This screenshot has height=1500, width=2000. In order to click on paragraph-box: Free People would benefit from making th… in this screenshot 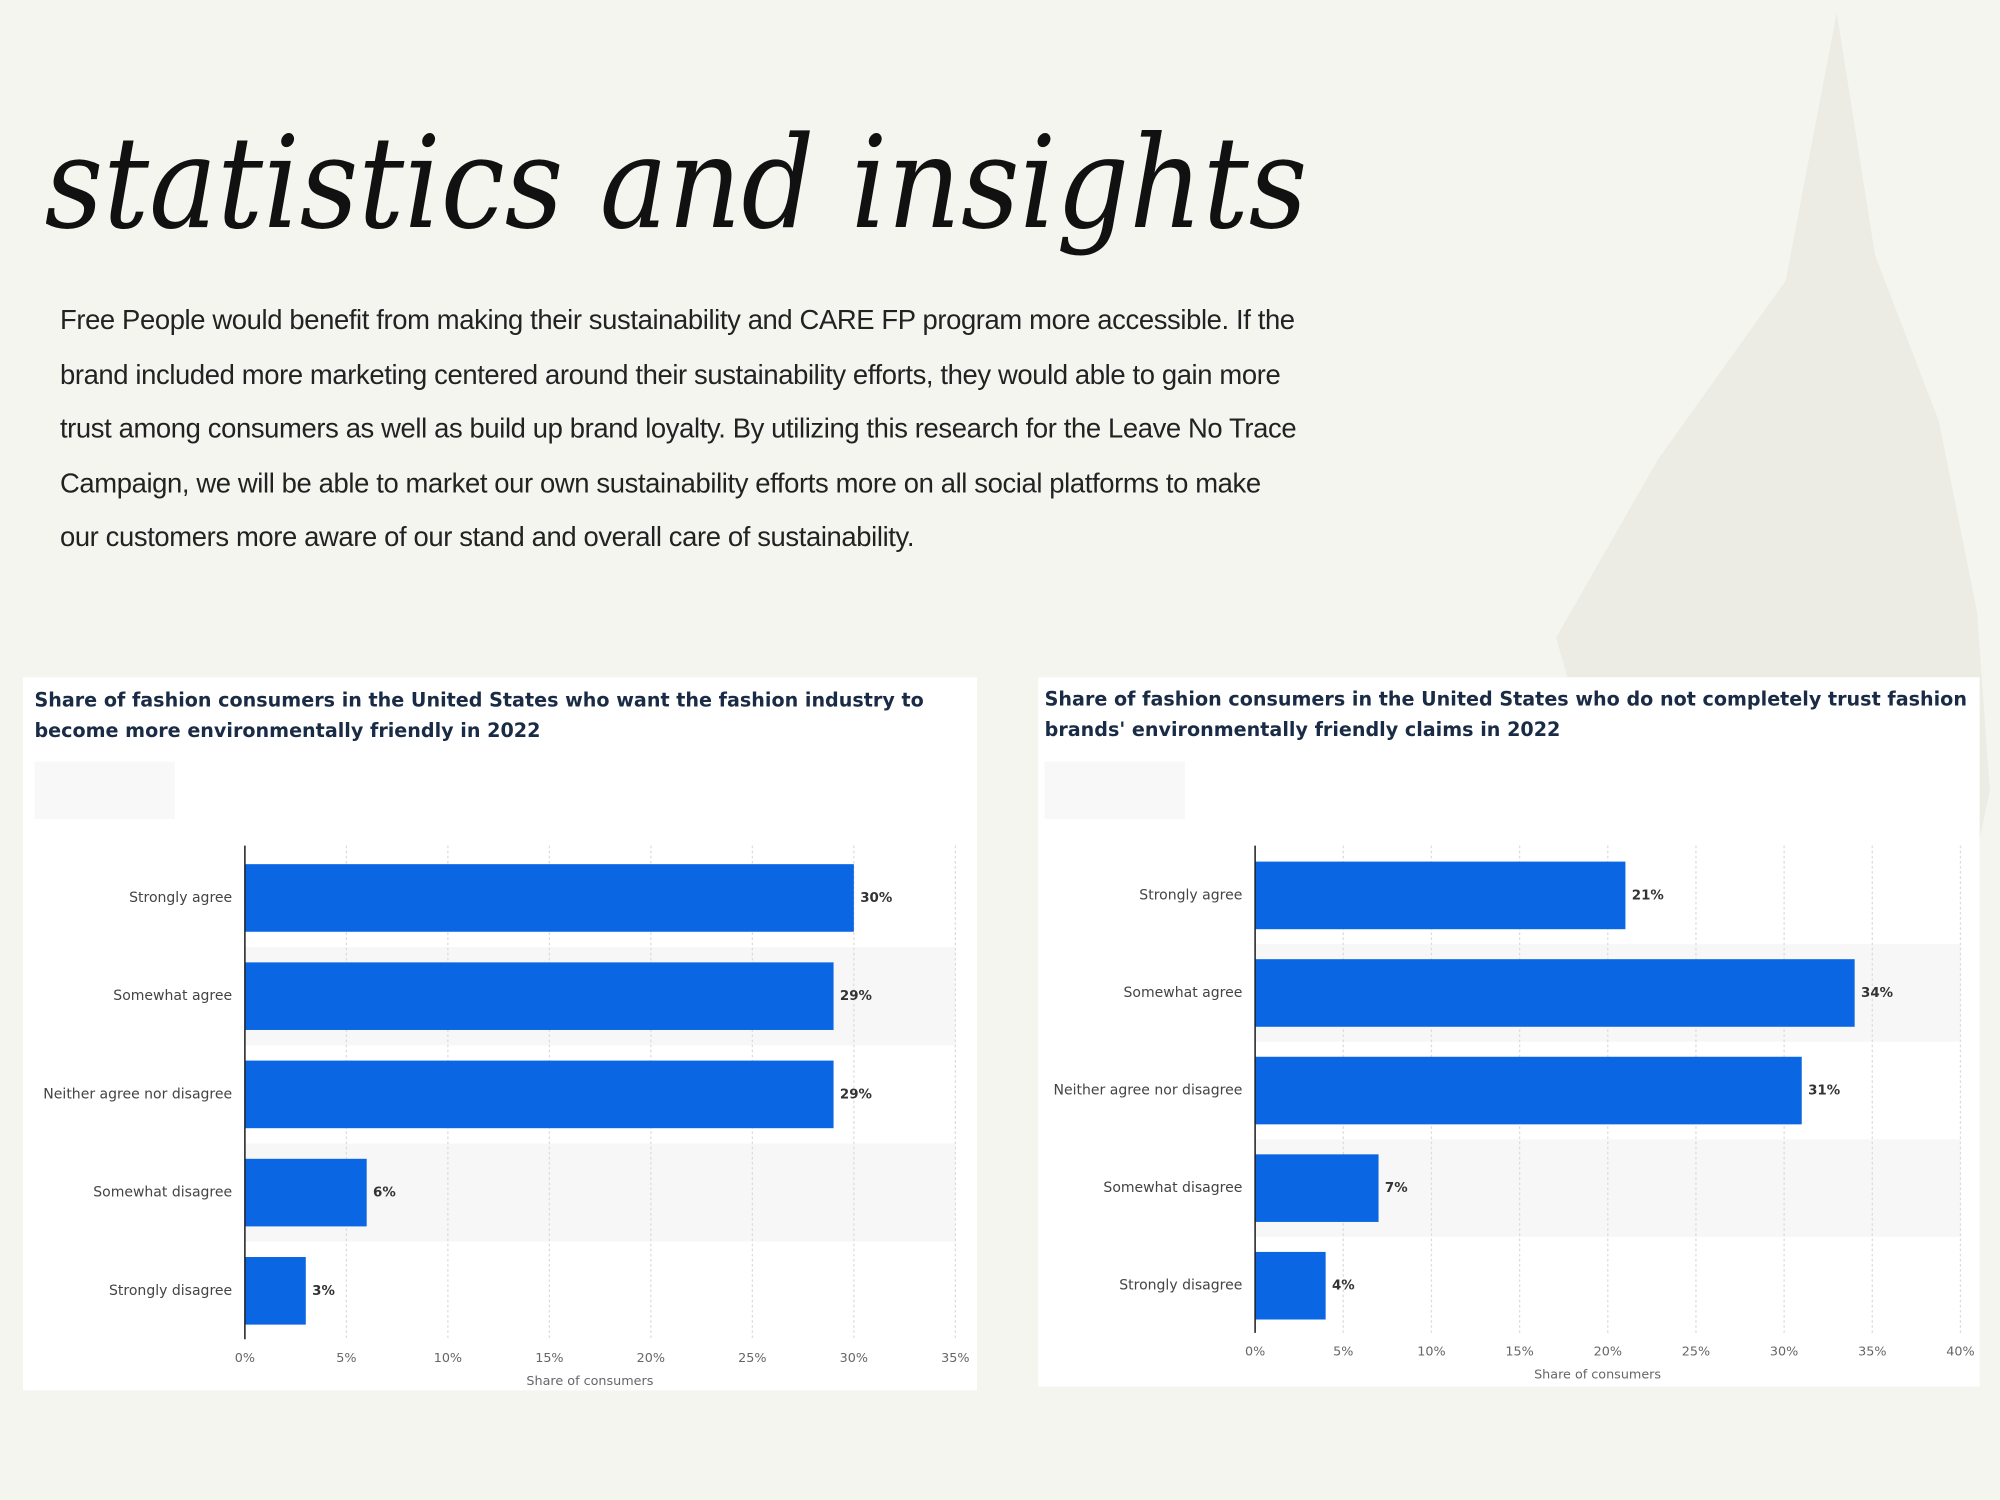, I will do `click(678, 428)`.